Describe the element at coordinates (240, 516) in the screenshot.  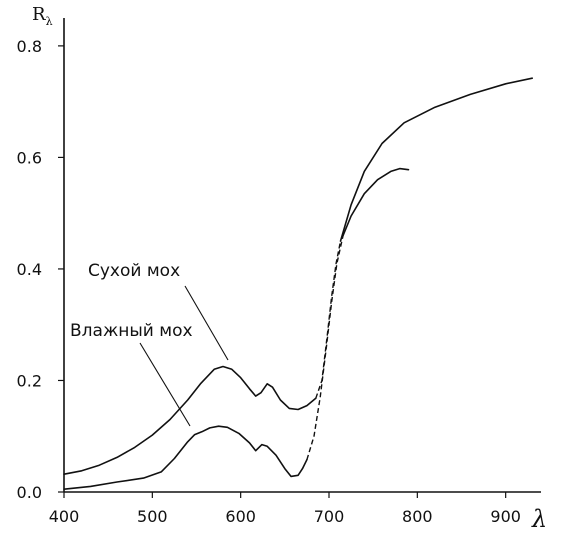
I see `x-tick-label: 600` at that location.